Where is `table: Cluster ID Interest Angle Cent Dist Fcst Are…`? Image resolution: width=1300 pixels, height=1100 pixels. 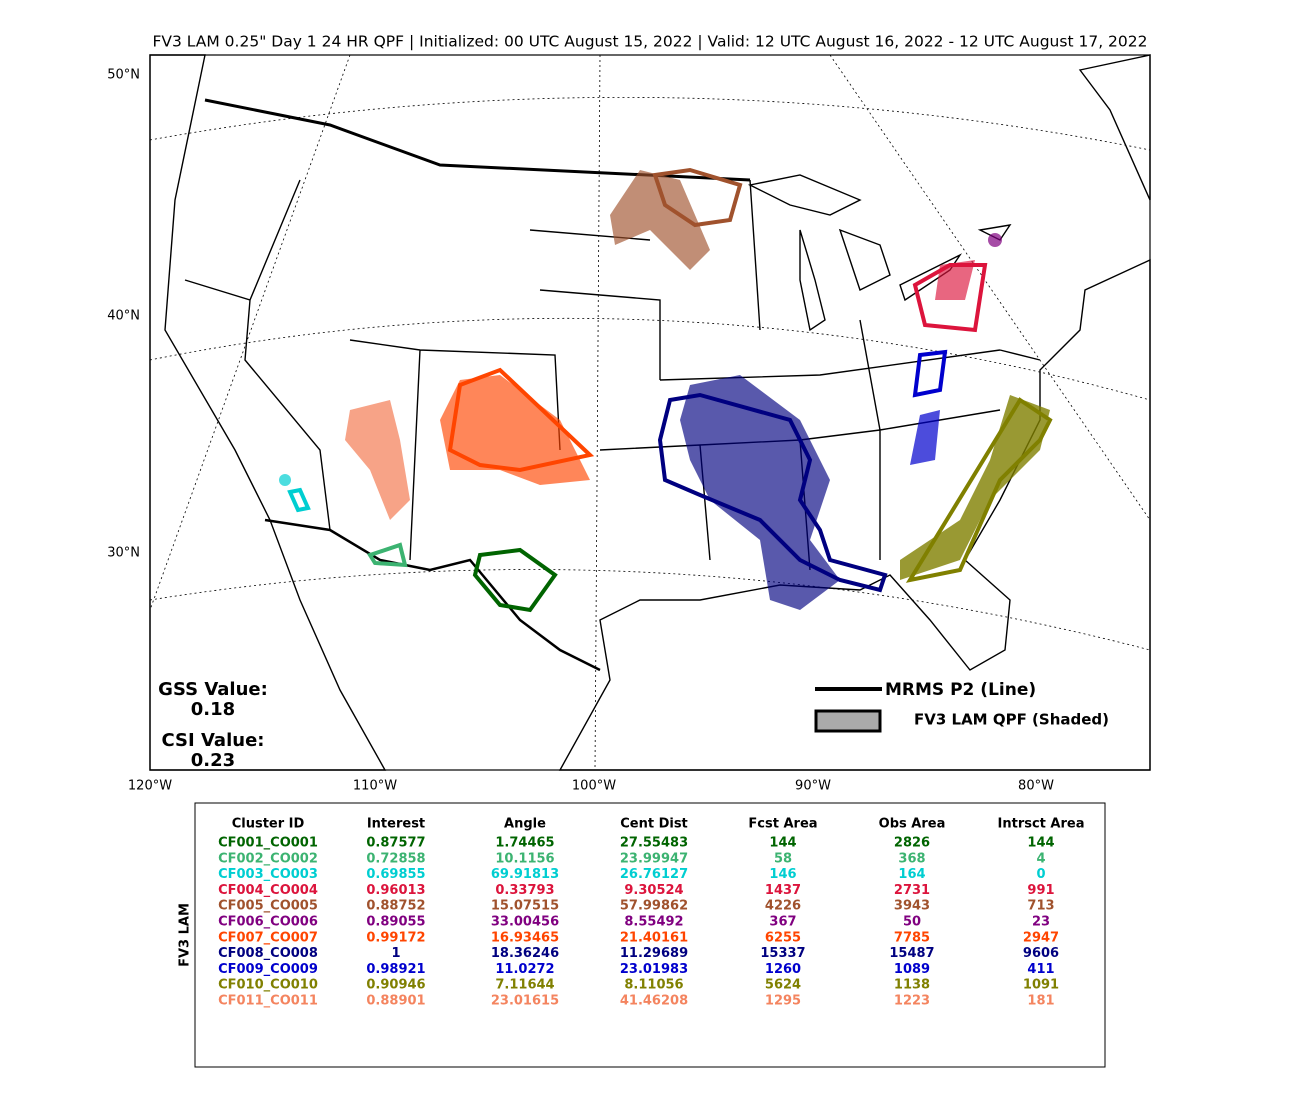 table: Cluster ID Interest Angle Cent Dist Fcst Are… is located at coordinates (651, 913).